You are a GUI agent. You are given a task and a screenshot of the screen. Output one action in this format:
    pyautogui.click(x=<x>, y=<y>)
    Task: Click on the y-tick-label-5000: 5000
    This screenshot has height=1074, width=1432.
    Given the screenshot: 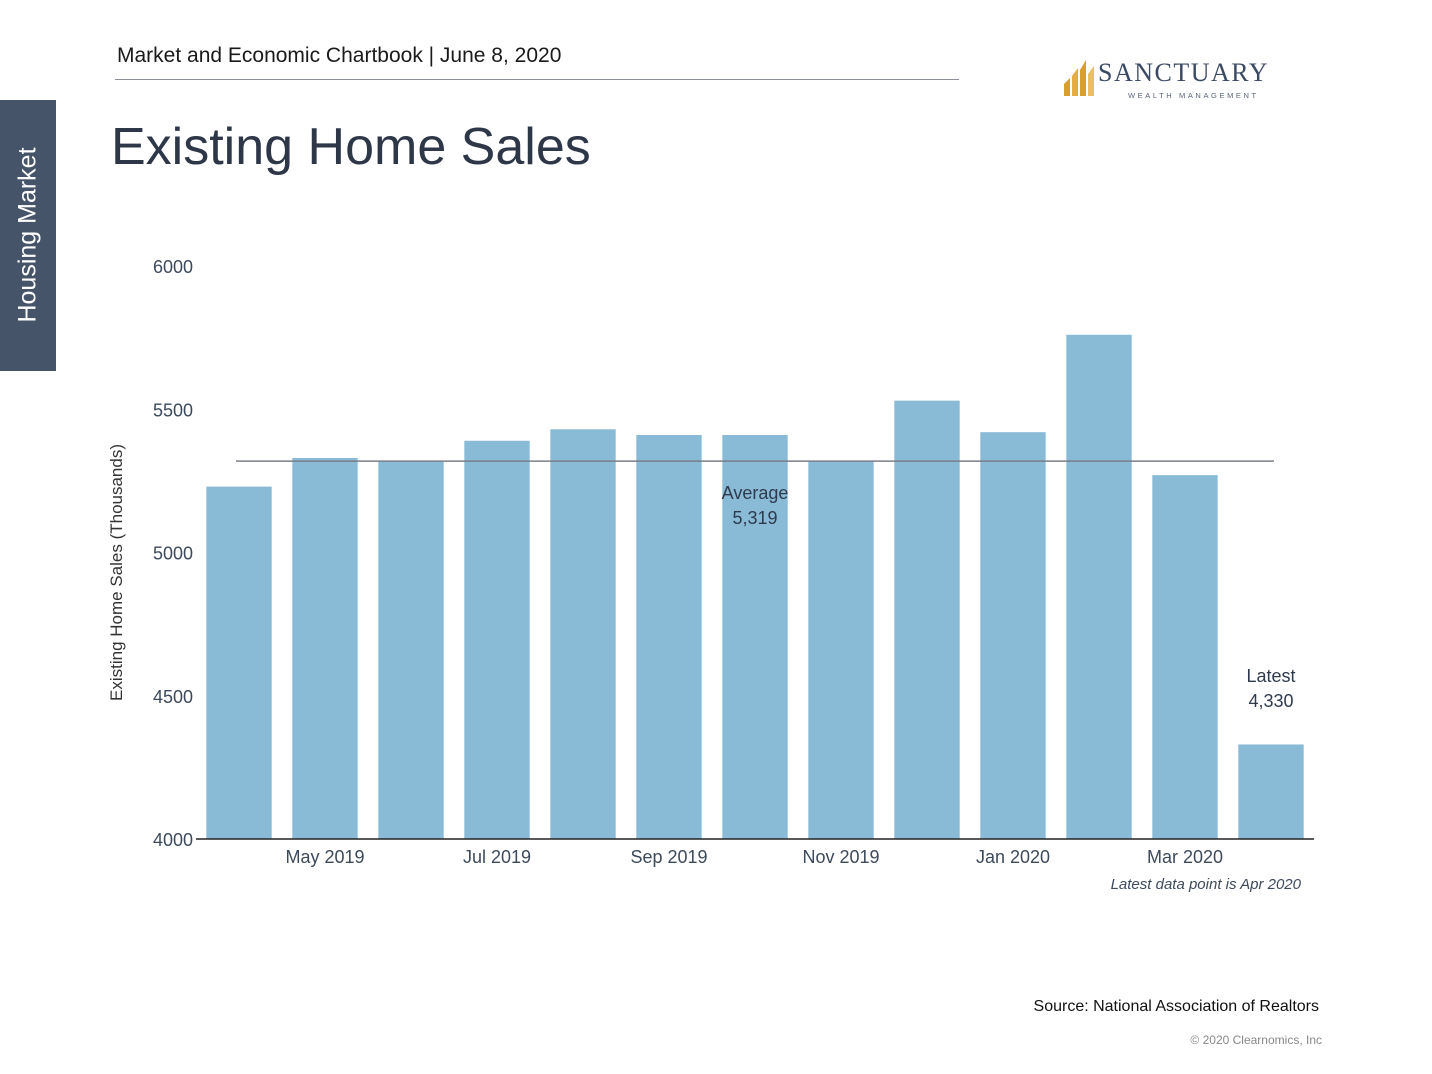 What is the action you would take?
    pyautogui.click(x=173, y=554)
    